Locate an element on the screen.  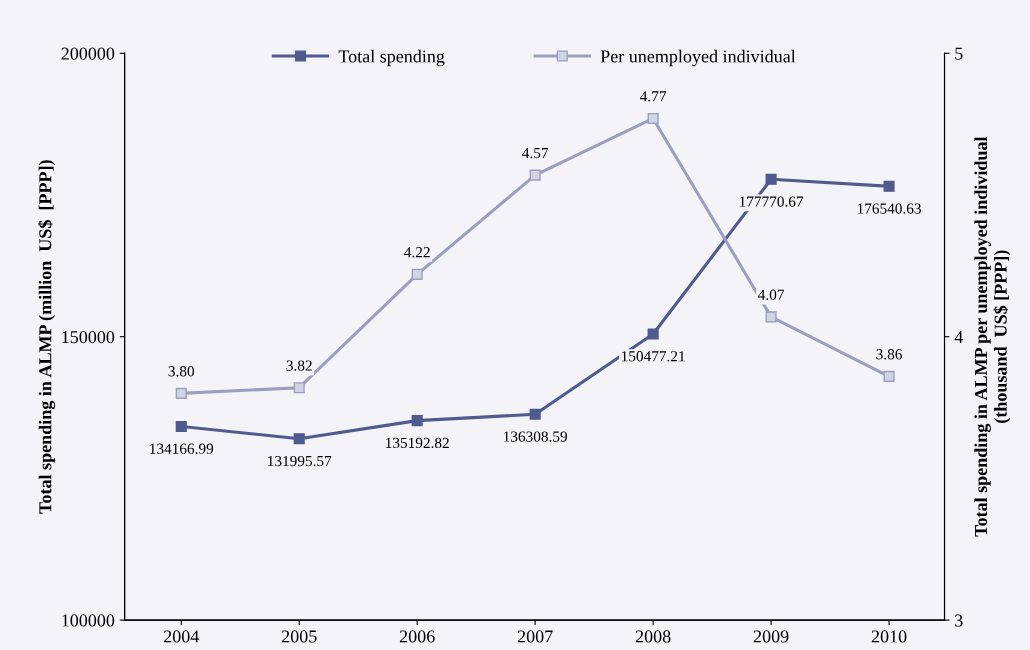
data-label: 4.07 is located at coordinates (771, 294).